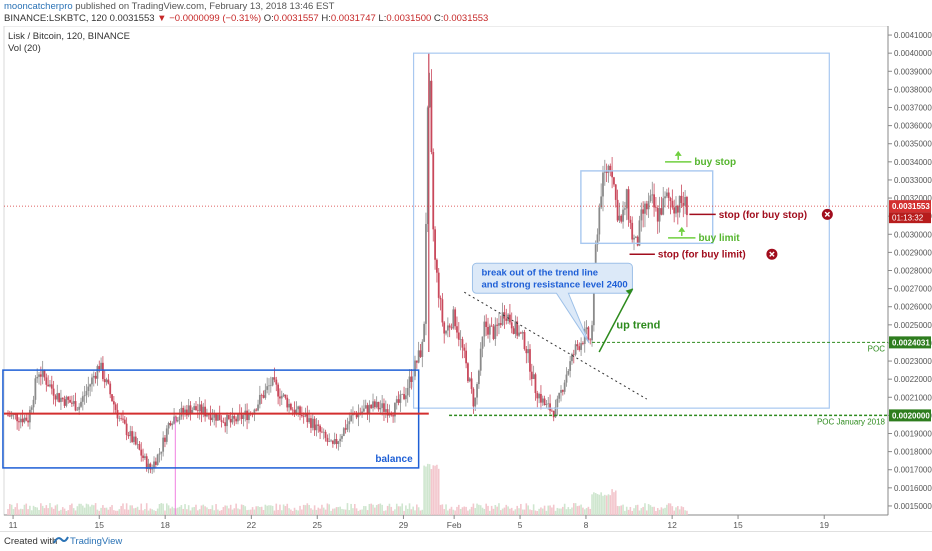 The image size is (932, 551). What do you see at coordinates (616, 320) in the screenshot?
I see `up-trend-arrow` at bounding box center [616, 320].